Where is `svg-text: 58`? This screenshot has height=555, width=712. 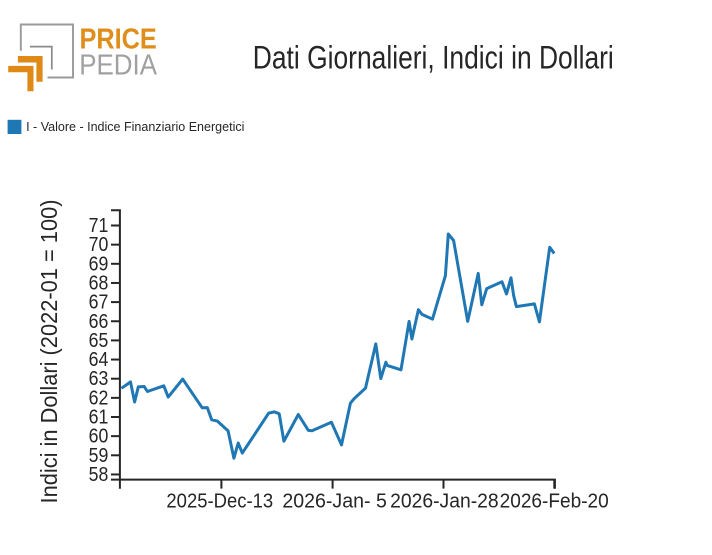
svg-text: 58 is located at coordinates (99, 475).